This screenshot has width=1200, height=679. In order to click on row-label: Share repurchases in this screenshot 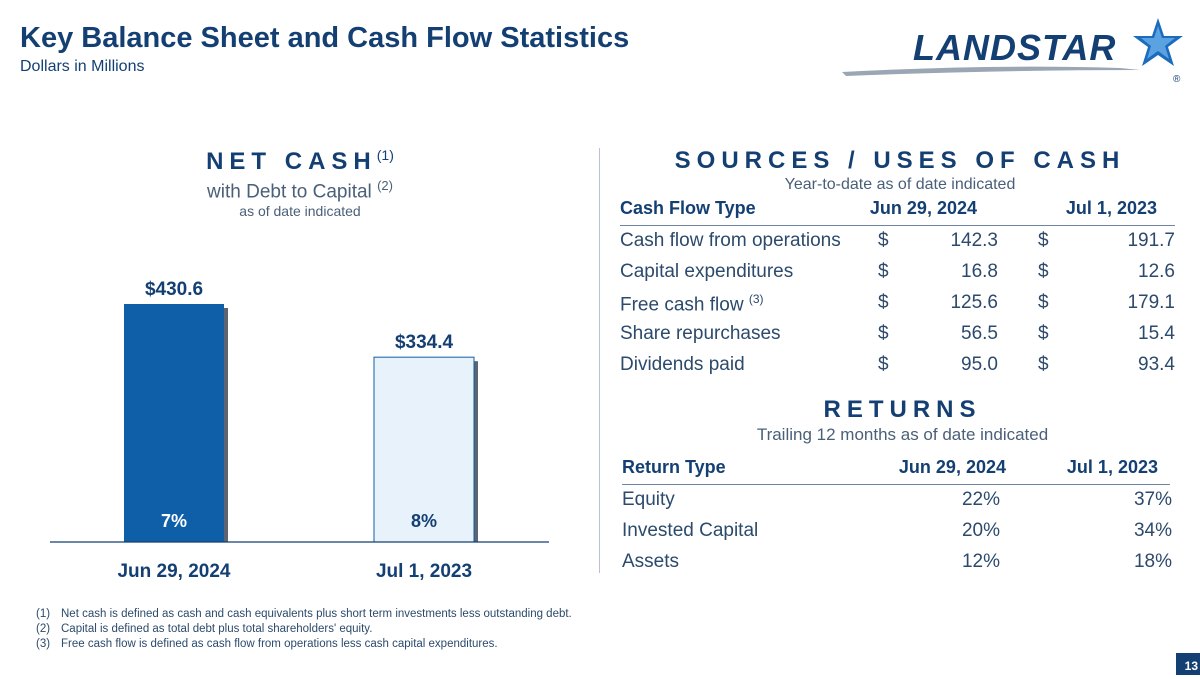, I will do `click(700, 334)`.